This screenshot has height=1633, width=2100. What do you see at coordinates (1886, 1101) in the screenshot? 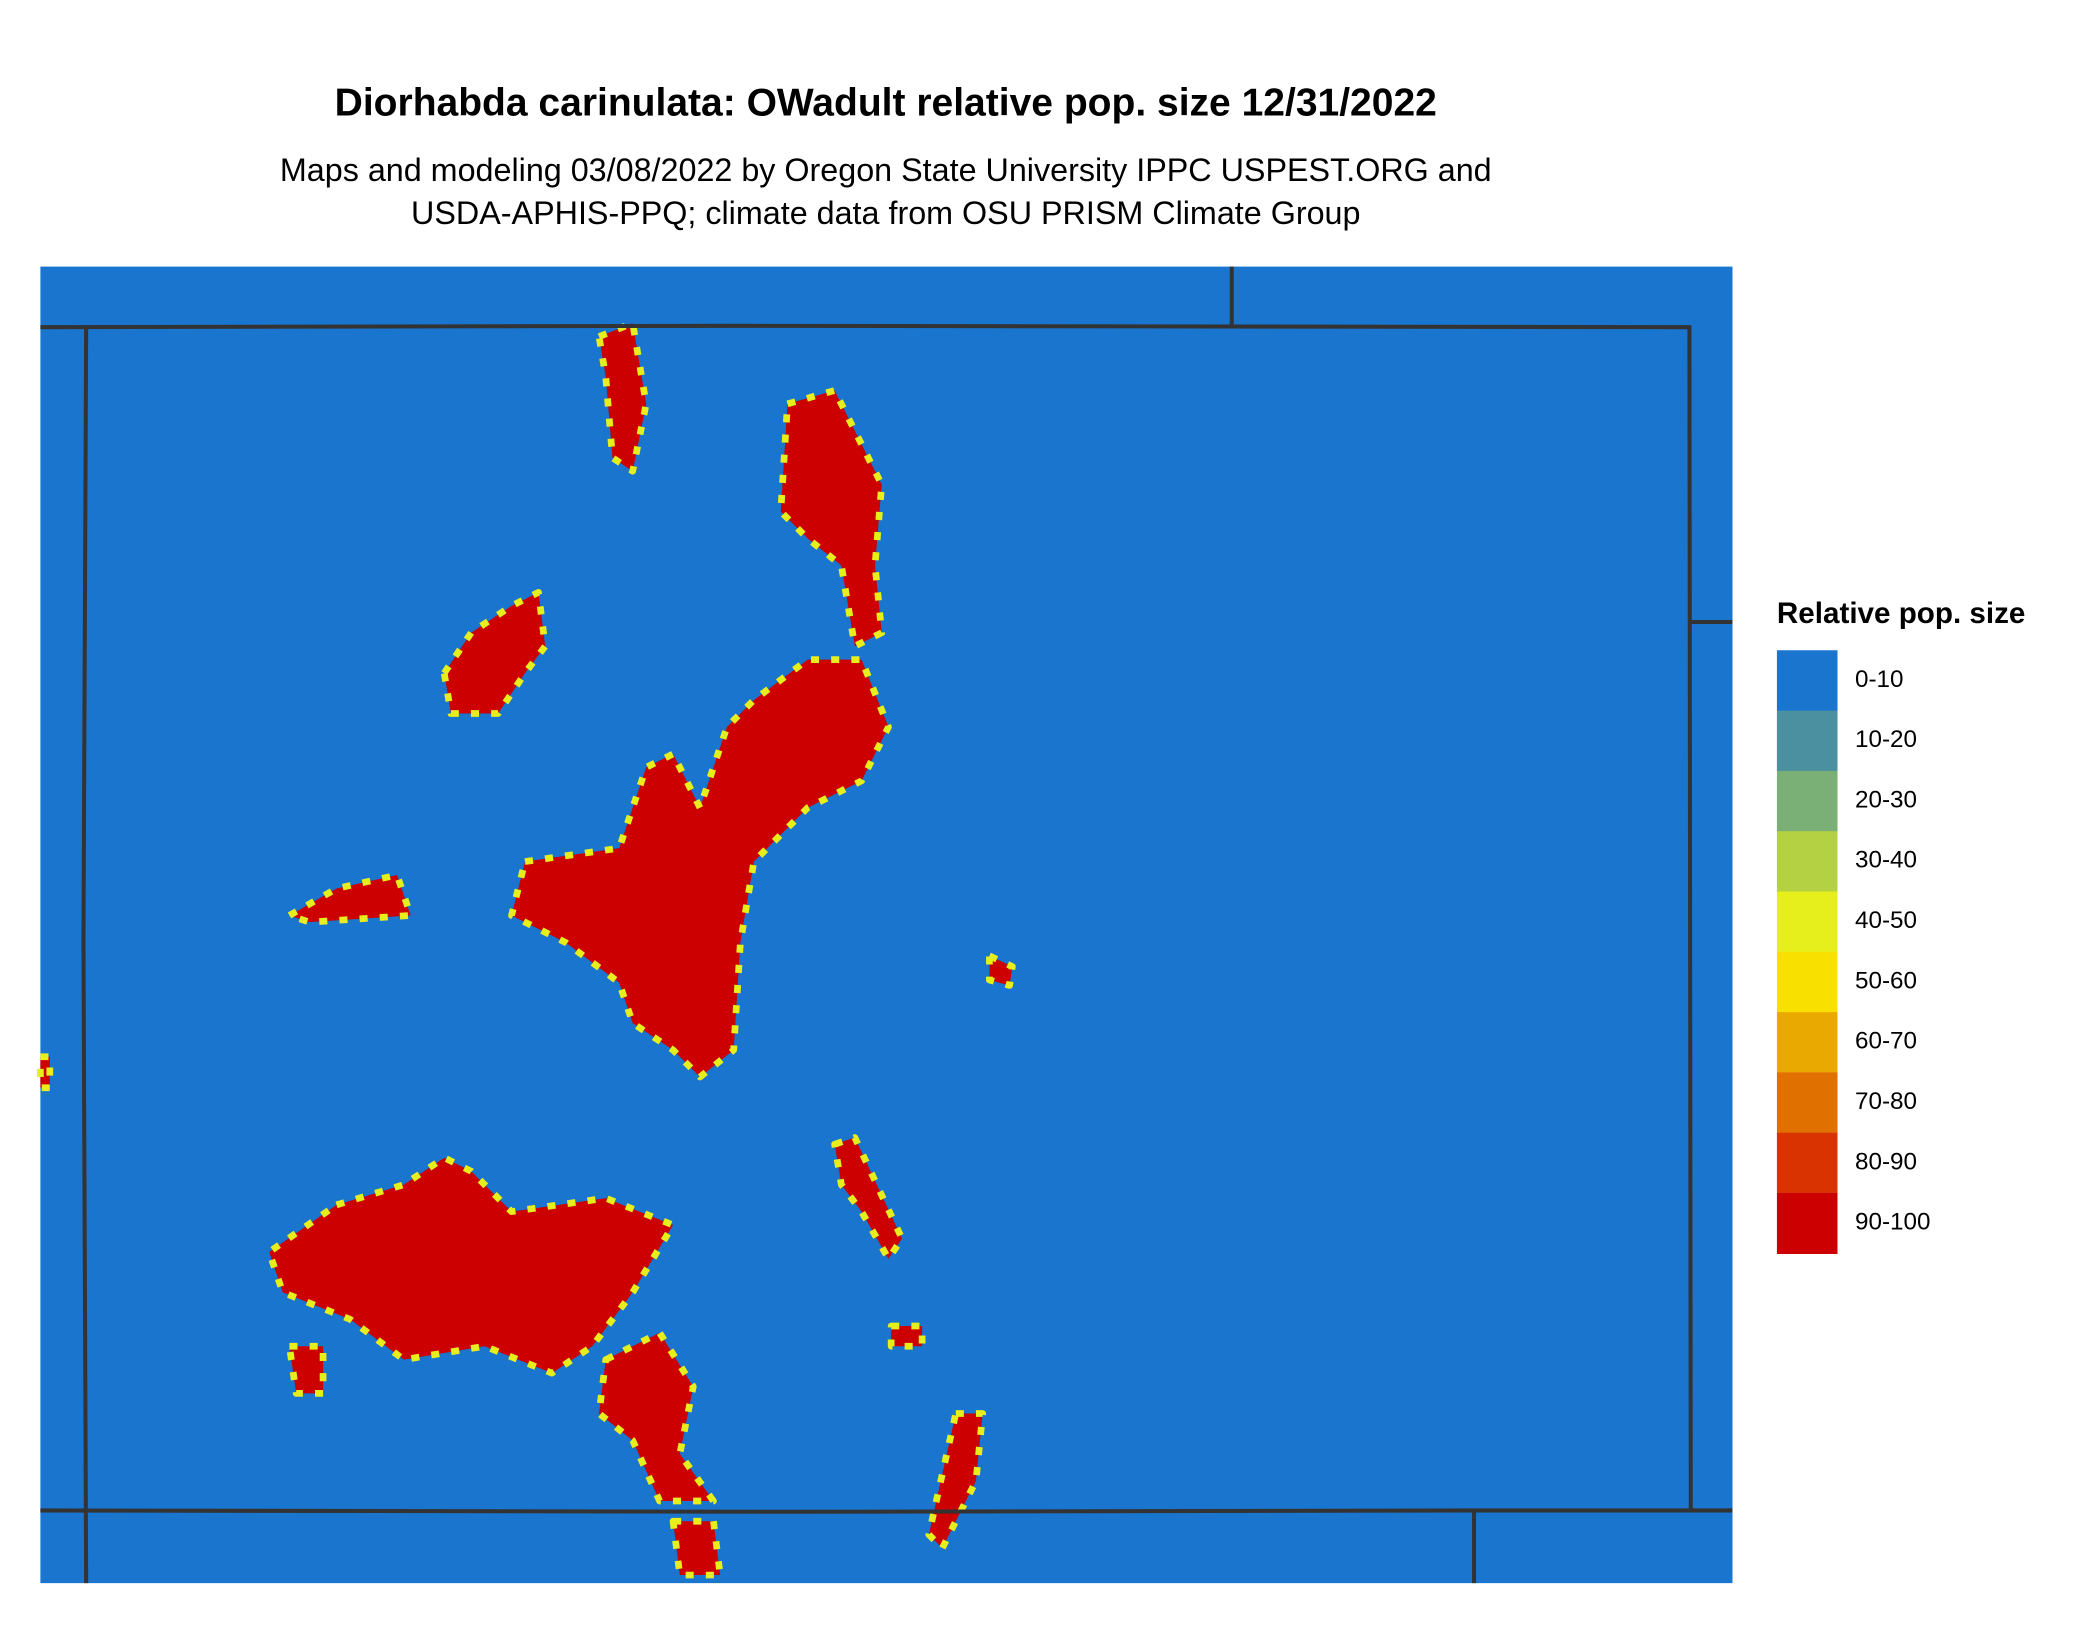
I see `legend-label: 70-80` at bounding box center [1886, 1101].